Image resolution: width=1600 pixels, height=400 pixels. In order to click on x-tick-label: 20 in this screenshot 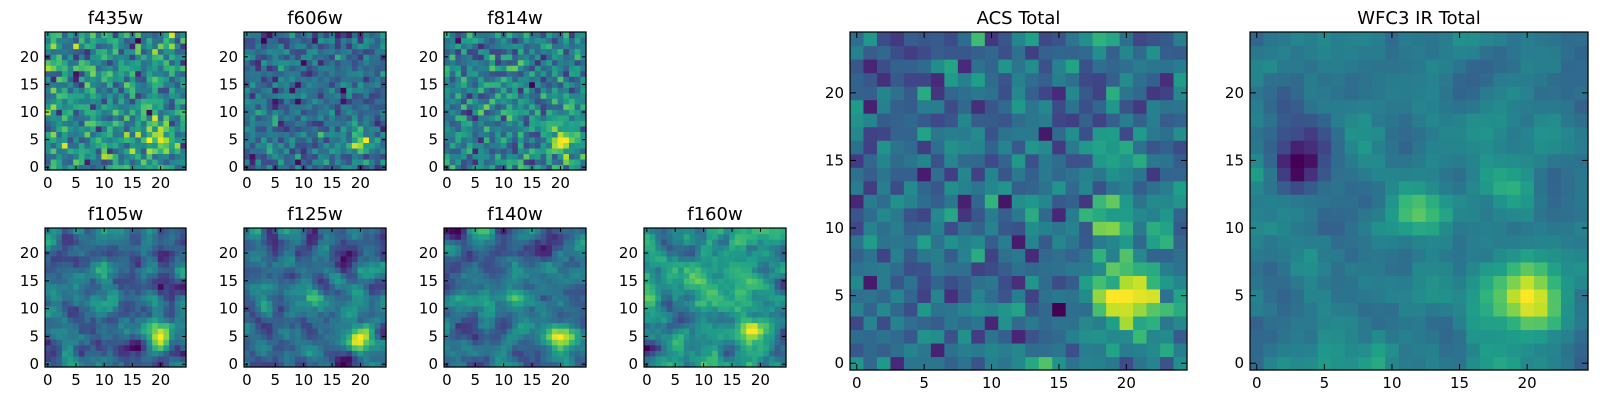, I will do `click(160, 183)`.